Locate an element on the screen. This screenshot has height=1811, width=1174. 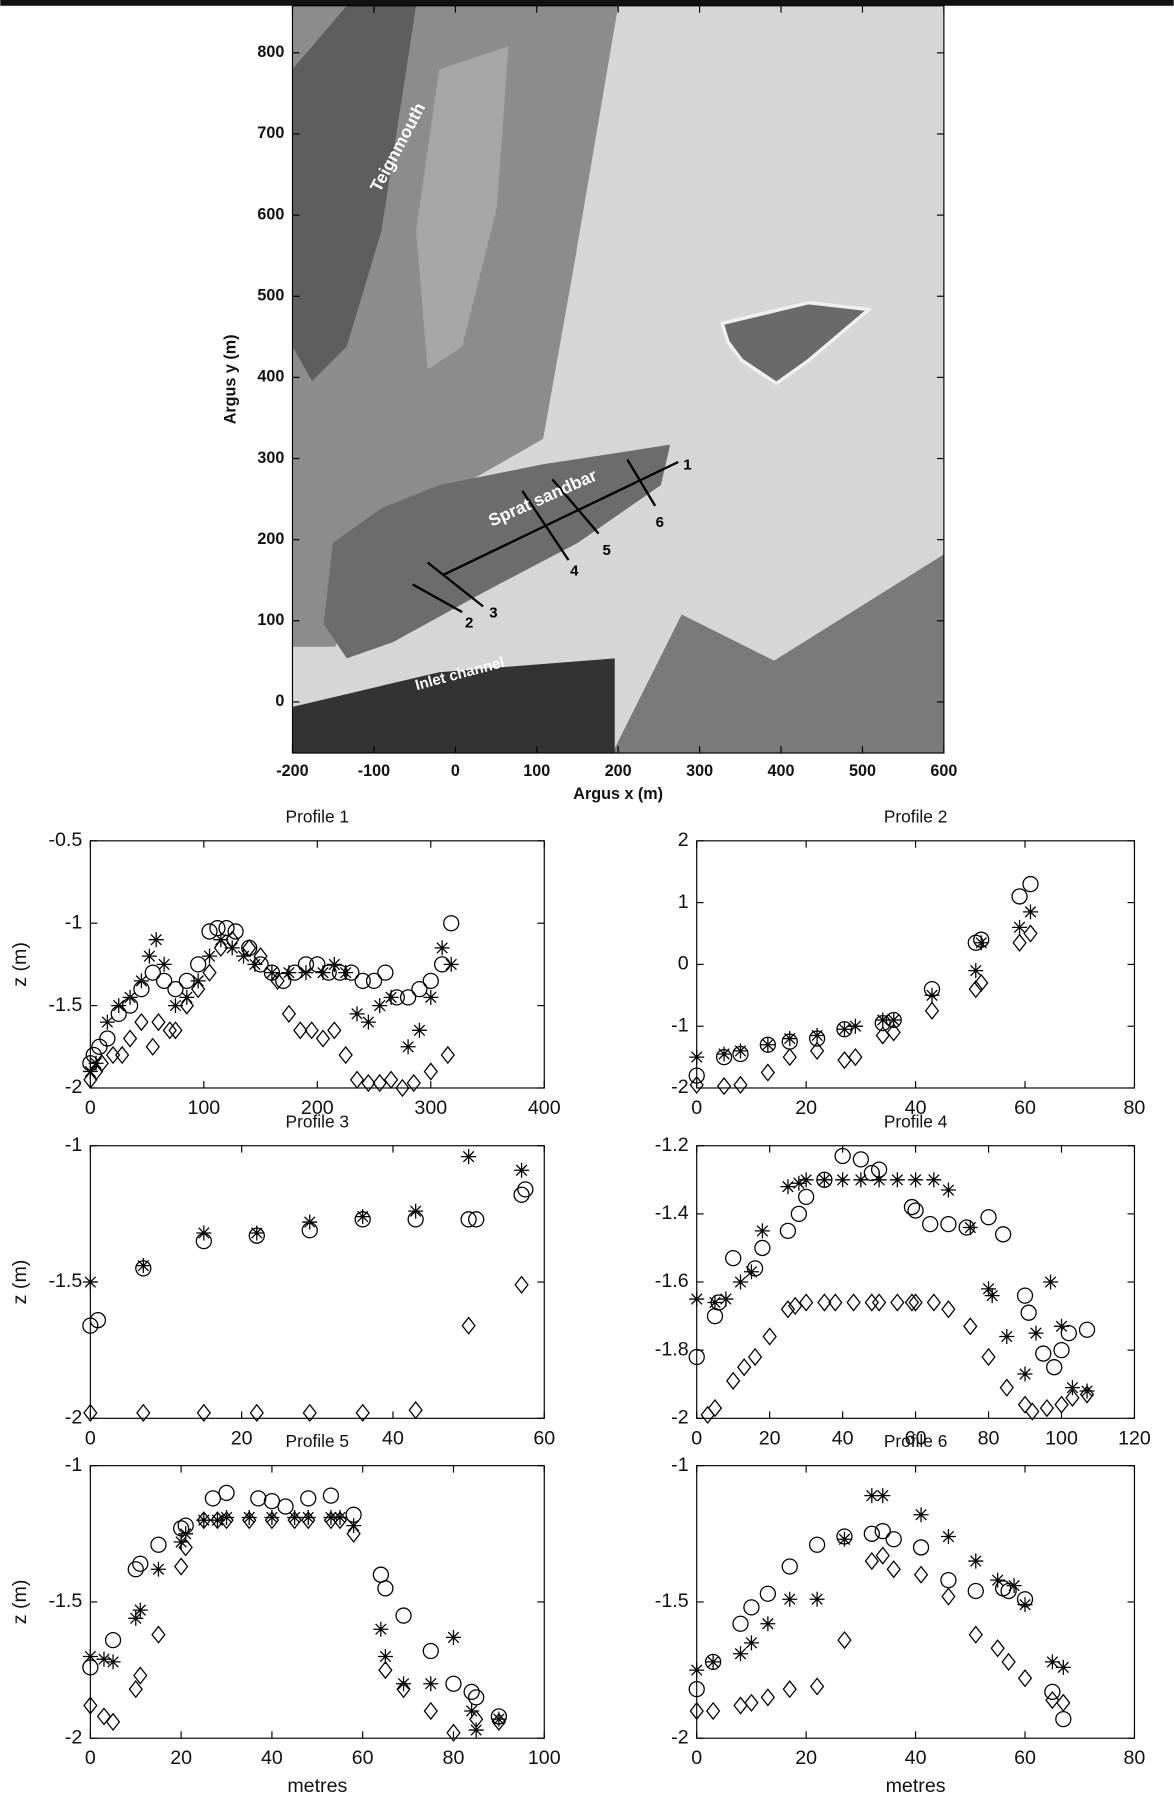
x-axis-label: metres is located at coordinates (916, 1786).